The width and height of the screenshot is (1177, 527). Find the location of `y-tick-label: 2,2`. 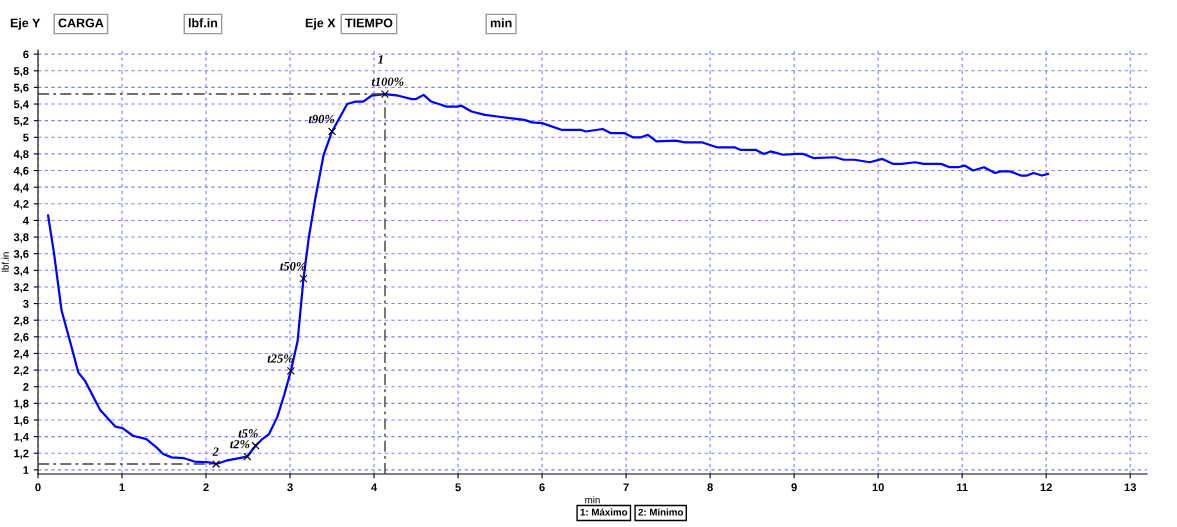

y-tick-label: 2,2 is located at coordinates (21, 371).